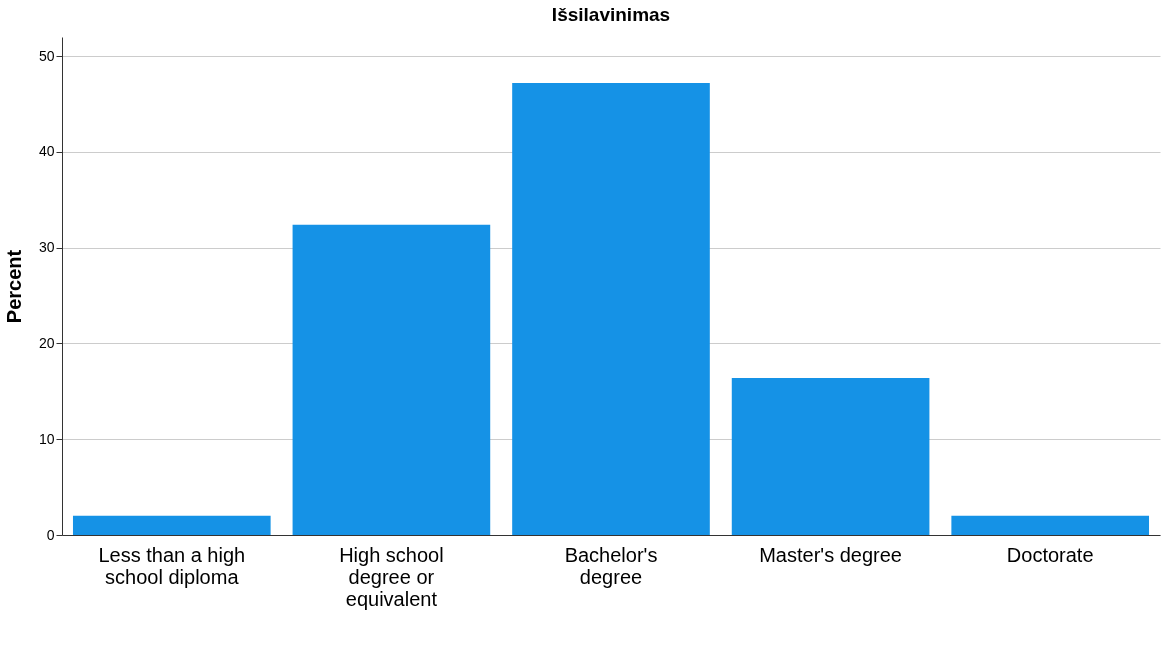 The width and height of the screenshot is (1176, 646). What do you see at coordinates (50, 534) in the screenshot?
I see `y-tick-label: 0` at bounding box center [50, 534].